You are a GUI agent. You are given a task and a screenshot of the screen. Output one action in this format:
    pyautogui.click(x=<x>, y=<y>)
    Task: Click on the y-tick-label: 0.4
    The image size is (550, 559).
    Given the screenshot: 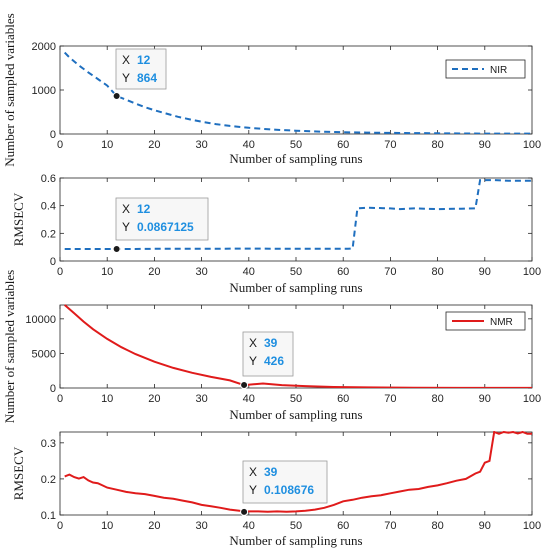 What is the action you would take?
    pyautogui.click(x=48, y=207)
    